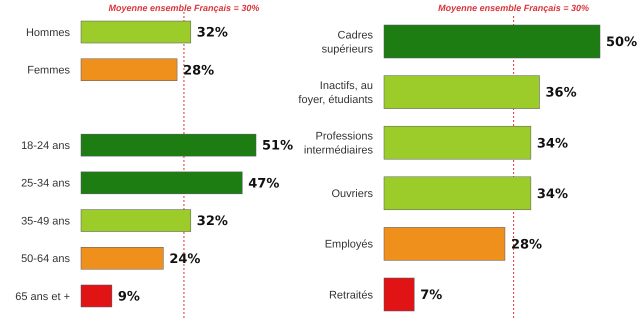 The width and height of the screenshot is (640, 319). I want to click on y-tick-label: 18-24 ans, so click(45, 146).